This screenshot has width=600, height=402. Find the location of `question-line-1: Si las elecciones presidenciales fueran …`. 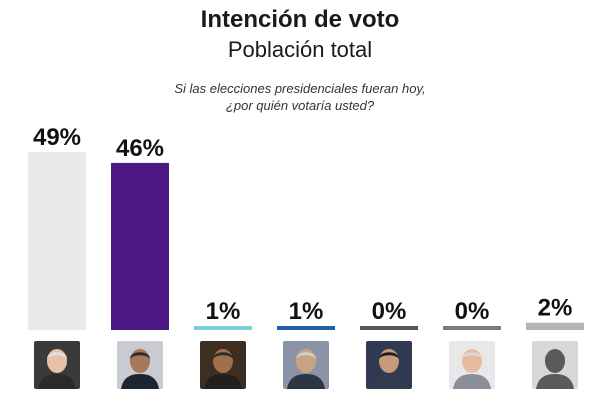

question-line-1: Si las elecciones presidenciales fueran … is located at coordinates (300, 88).